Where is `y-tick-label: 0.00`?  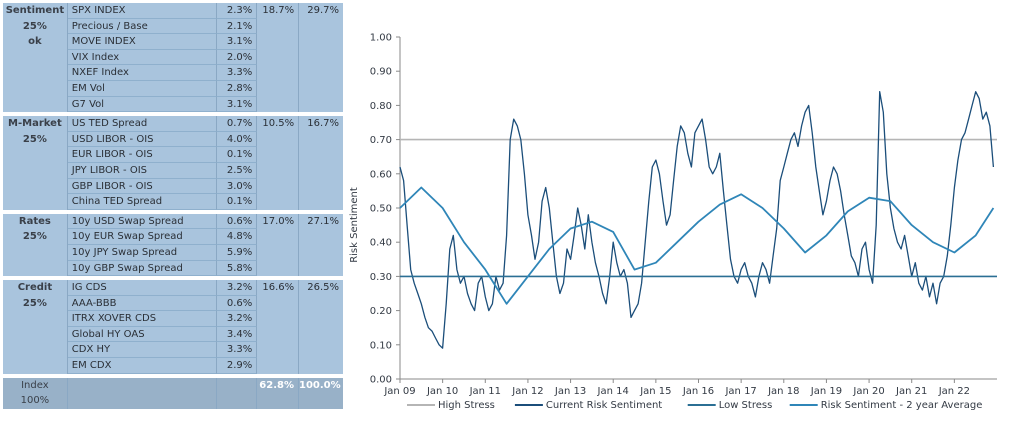
y-tick-label: 0.00 is located at coordinates (381, 380).